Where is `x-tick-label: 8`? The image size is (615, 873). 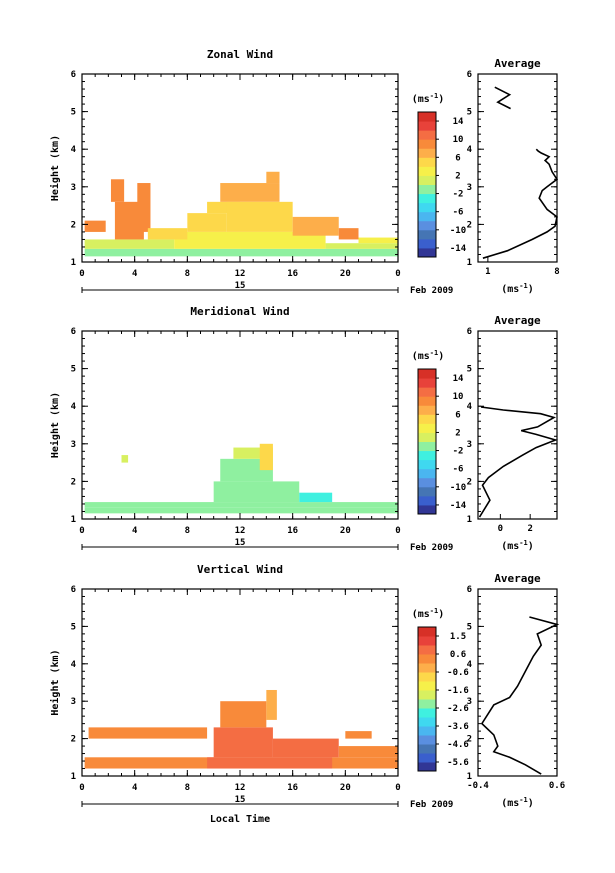
x-tick-label: 8 is located at coordinates (187, 274).